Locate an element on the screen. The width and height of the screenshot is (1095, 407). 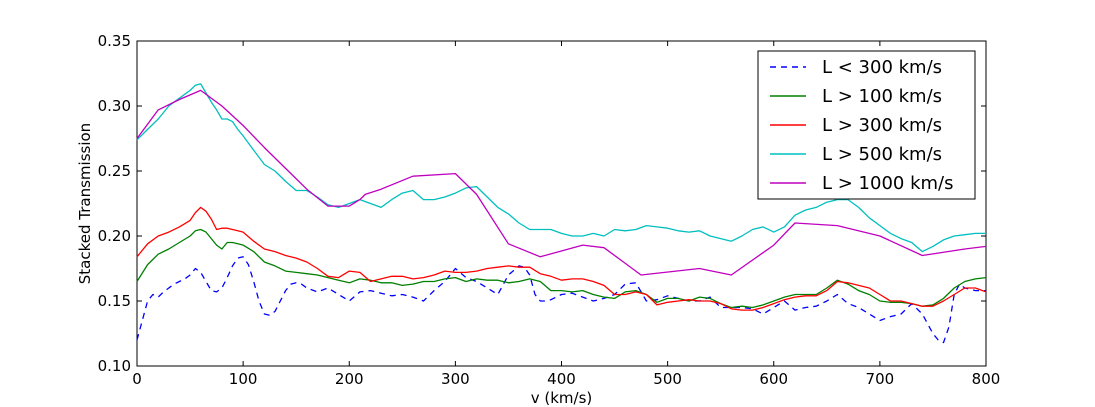
y-tick-label: 0.10 is located at coordinates (114, 366).